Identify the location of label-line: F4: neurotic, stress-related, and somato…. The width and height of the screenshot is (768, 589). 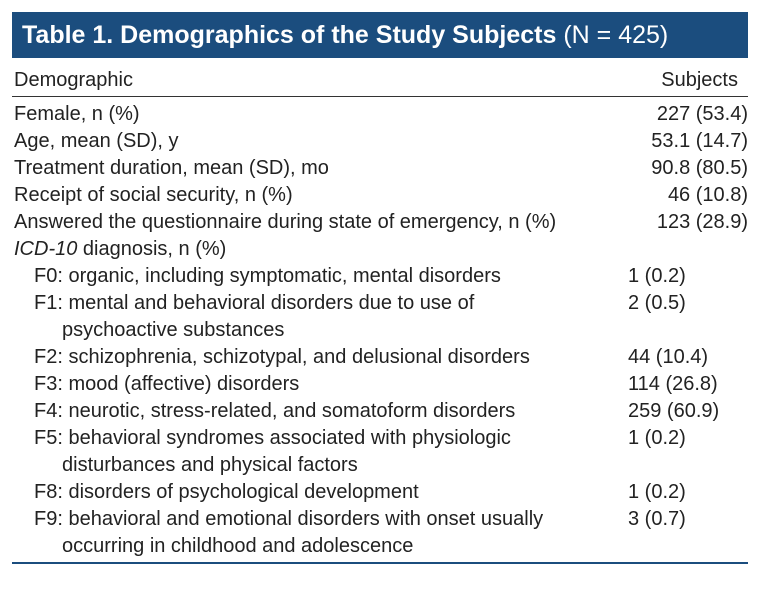
(275, 411).